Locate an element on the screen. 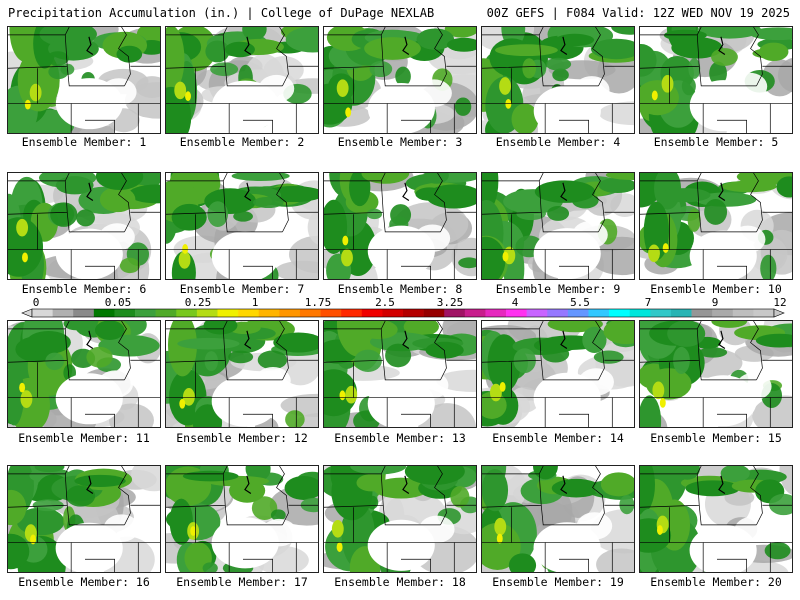 The image size is (800, 600). colorbar-tick-label: 9 is located at coordinates (715, 303).